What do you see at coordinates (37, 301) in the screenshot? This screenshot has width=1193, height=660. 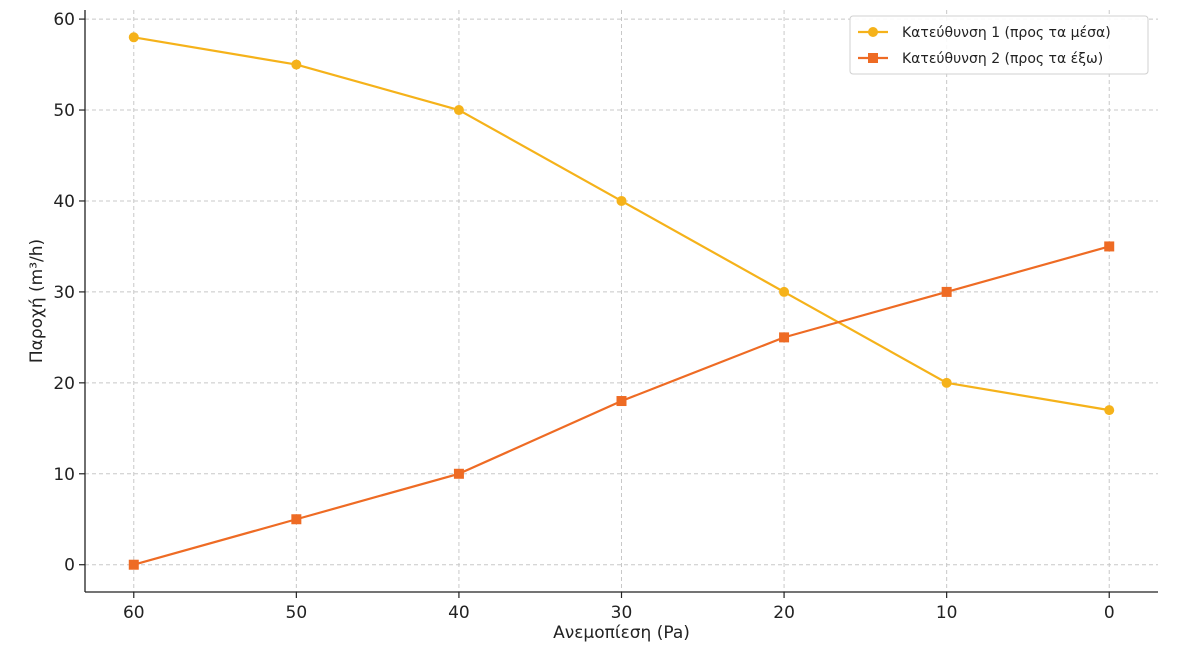 I see `y-axis-title: Παροχή (m³/h)` at bounding box center [37, 301].